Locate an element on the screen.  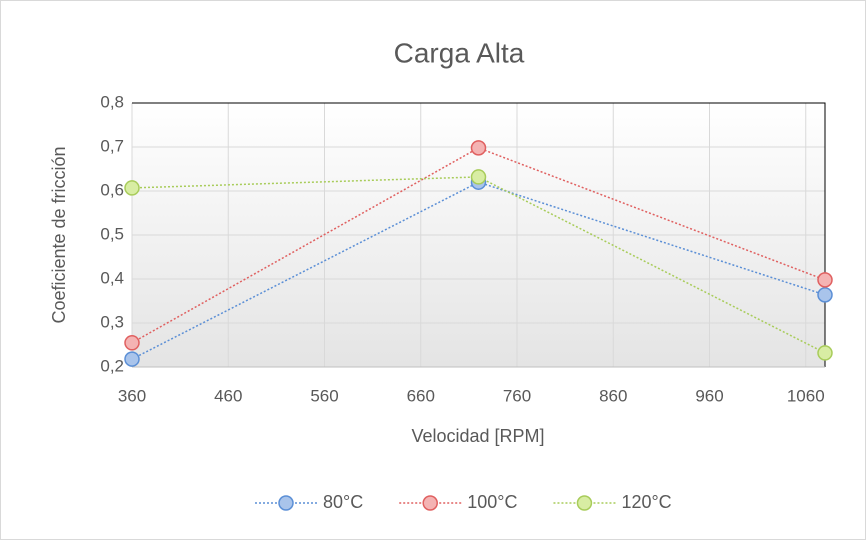
y-tick-label: 0,6 is located at coordinates (112, 189).